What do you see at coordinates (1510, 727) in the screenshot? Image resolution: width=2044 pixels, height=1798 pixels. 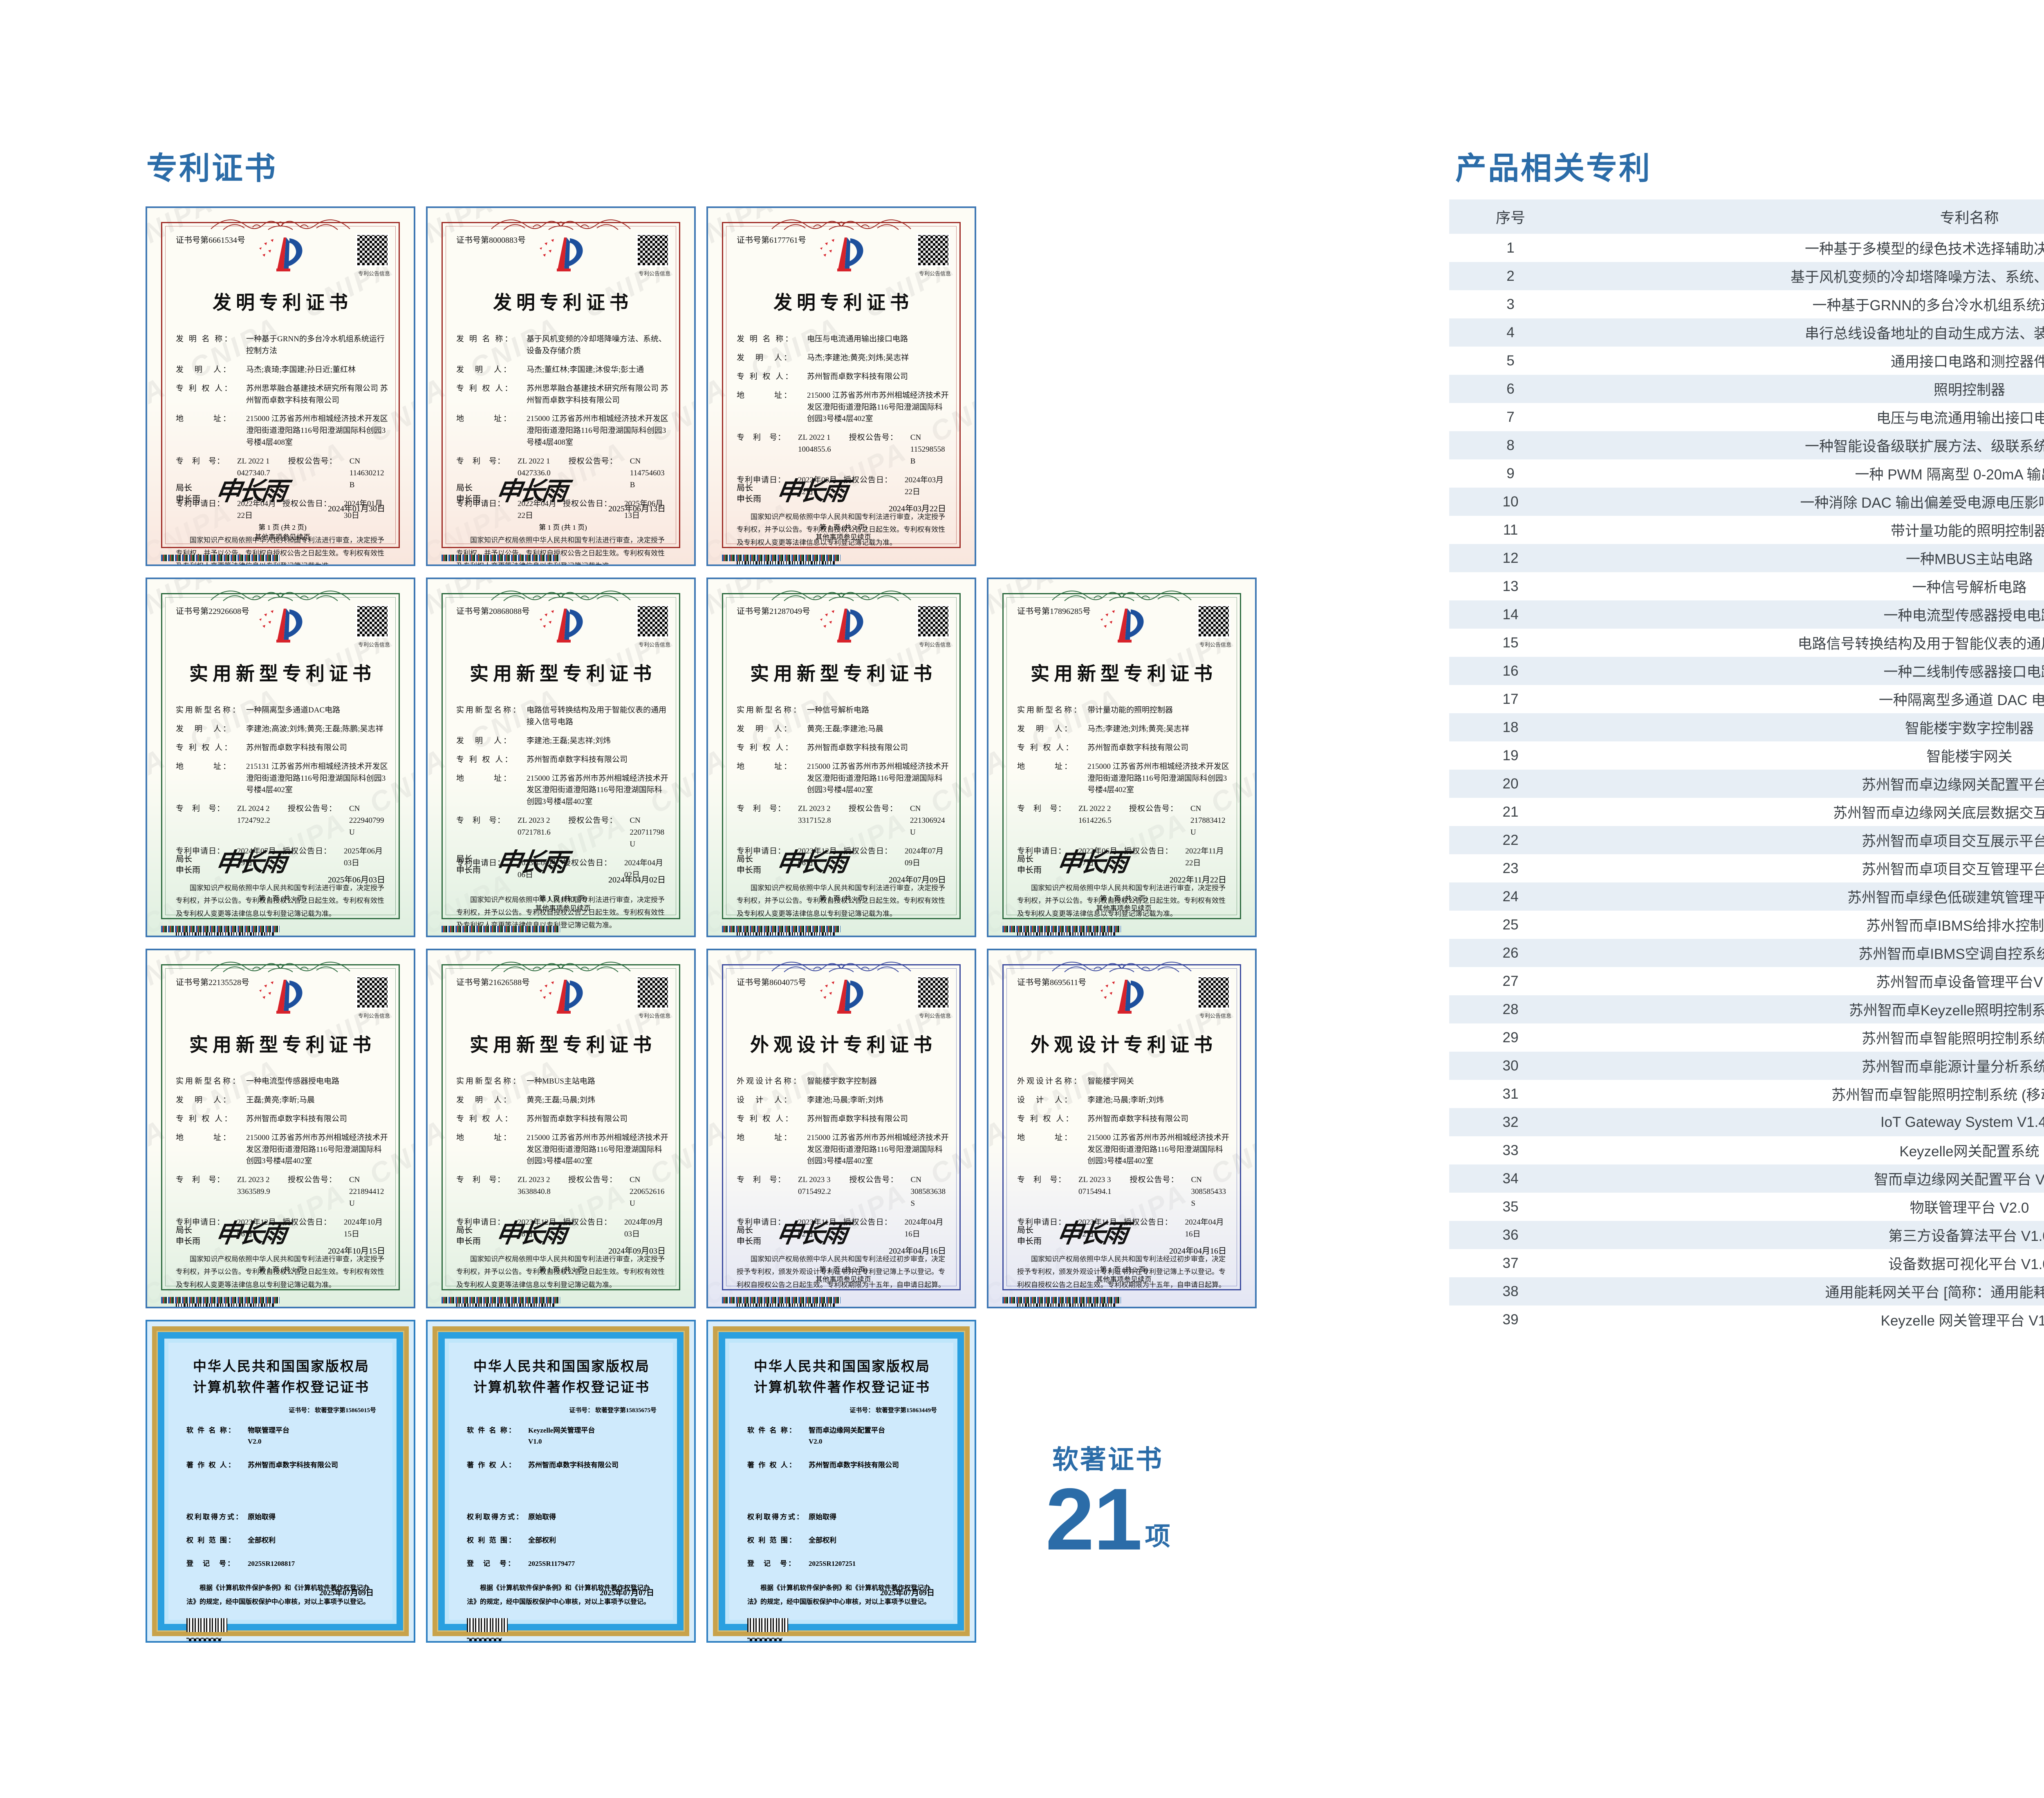 I see `cell-index: 18` at bounding box center [1510, 727].